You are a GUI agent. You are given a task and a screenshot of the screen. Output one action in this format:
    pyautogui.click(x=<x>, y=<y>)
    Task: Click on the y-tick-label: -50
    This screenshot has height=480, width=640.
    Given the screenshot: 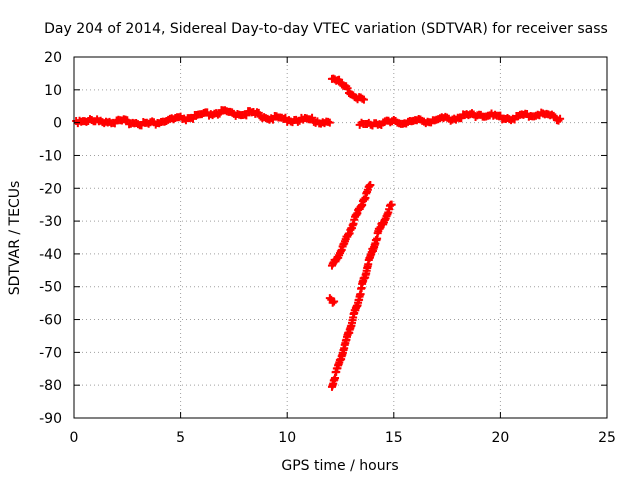 What is the action you would take?
    pyautogui.click(x=50, y=288)
    